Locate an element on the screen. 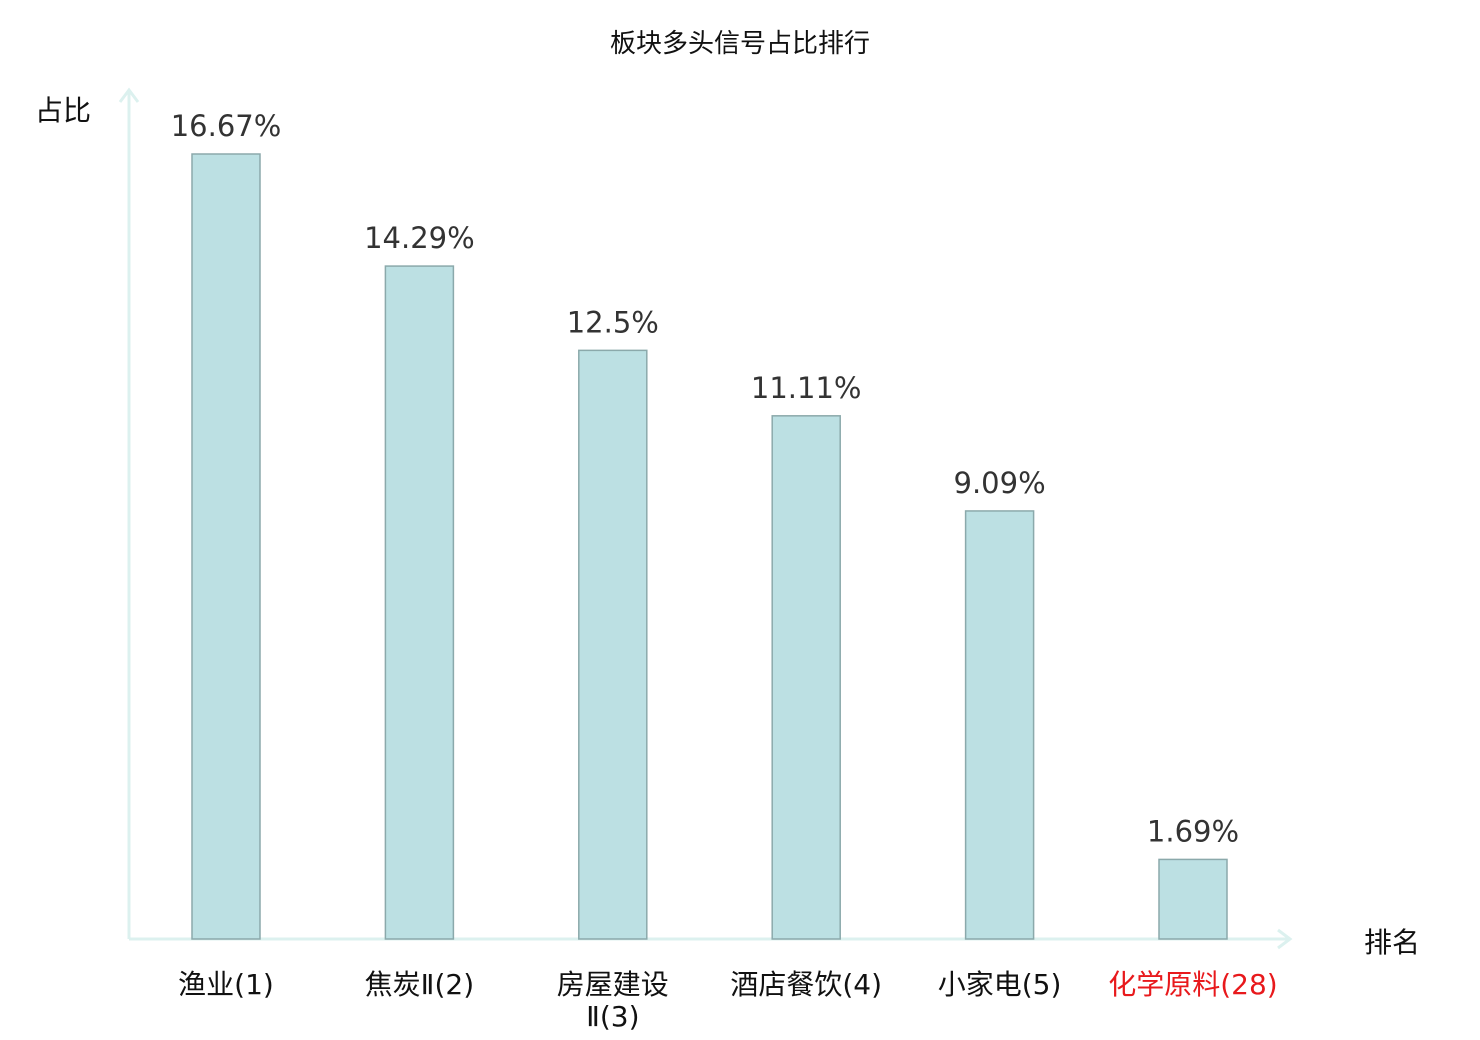 The image size is (1480, 1040). chart-title: 板块多头信号占比排行 is located at coordinates (740, 44).